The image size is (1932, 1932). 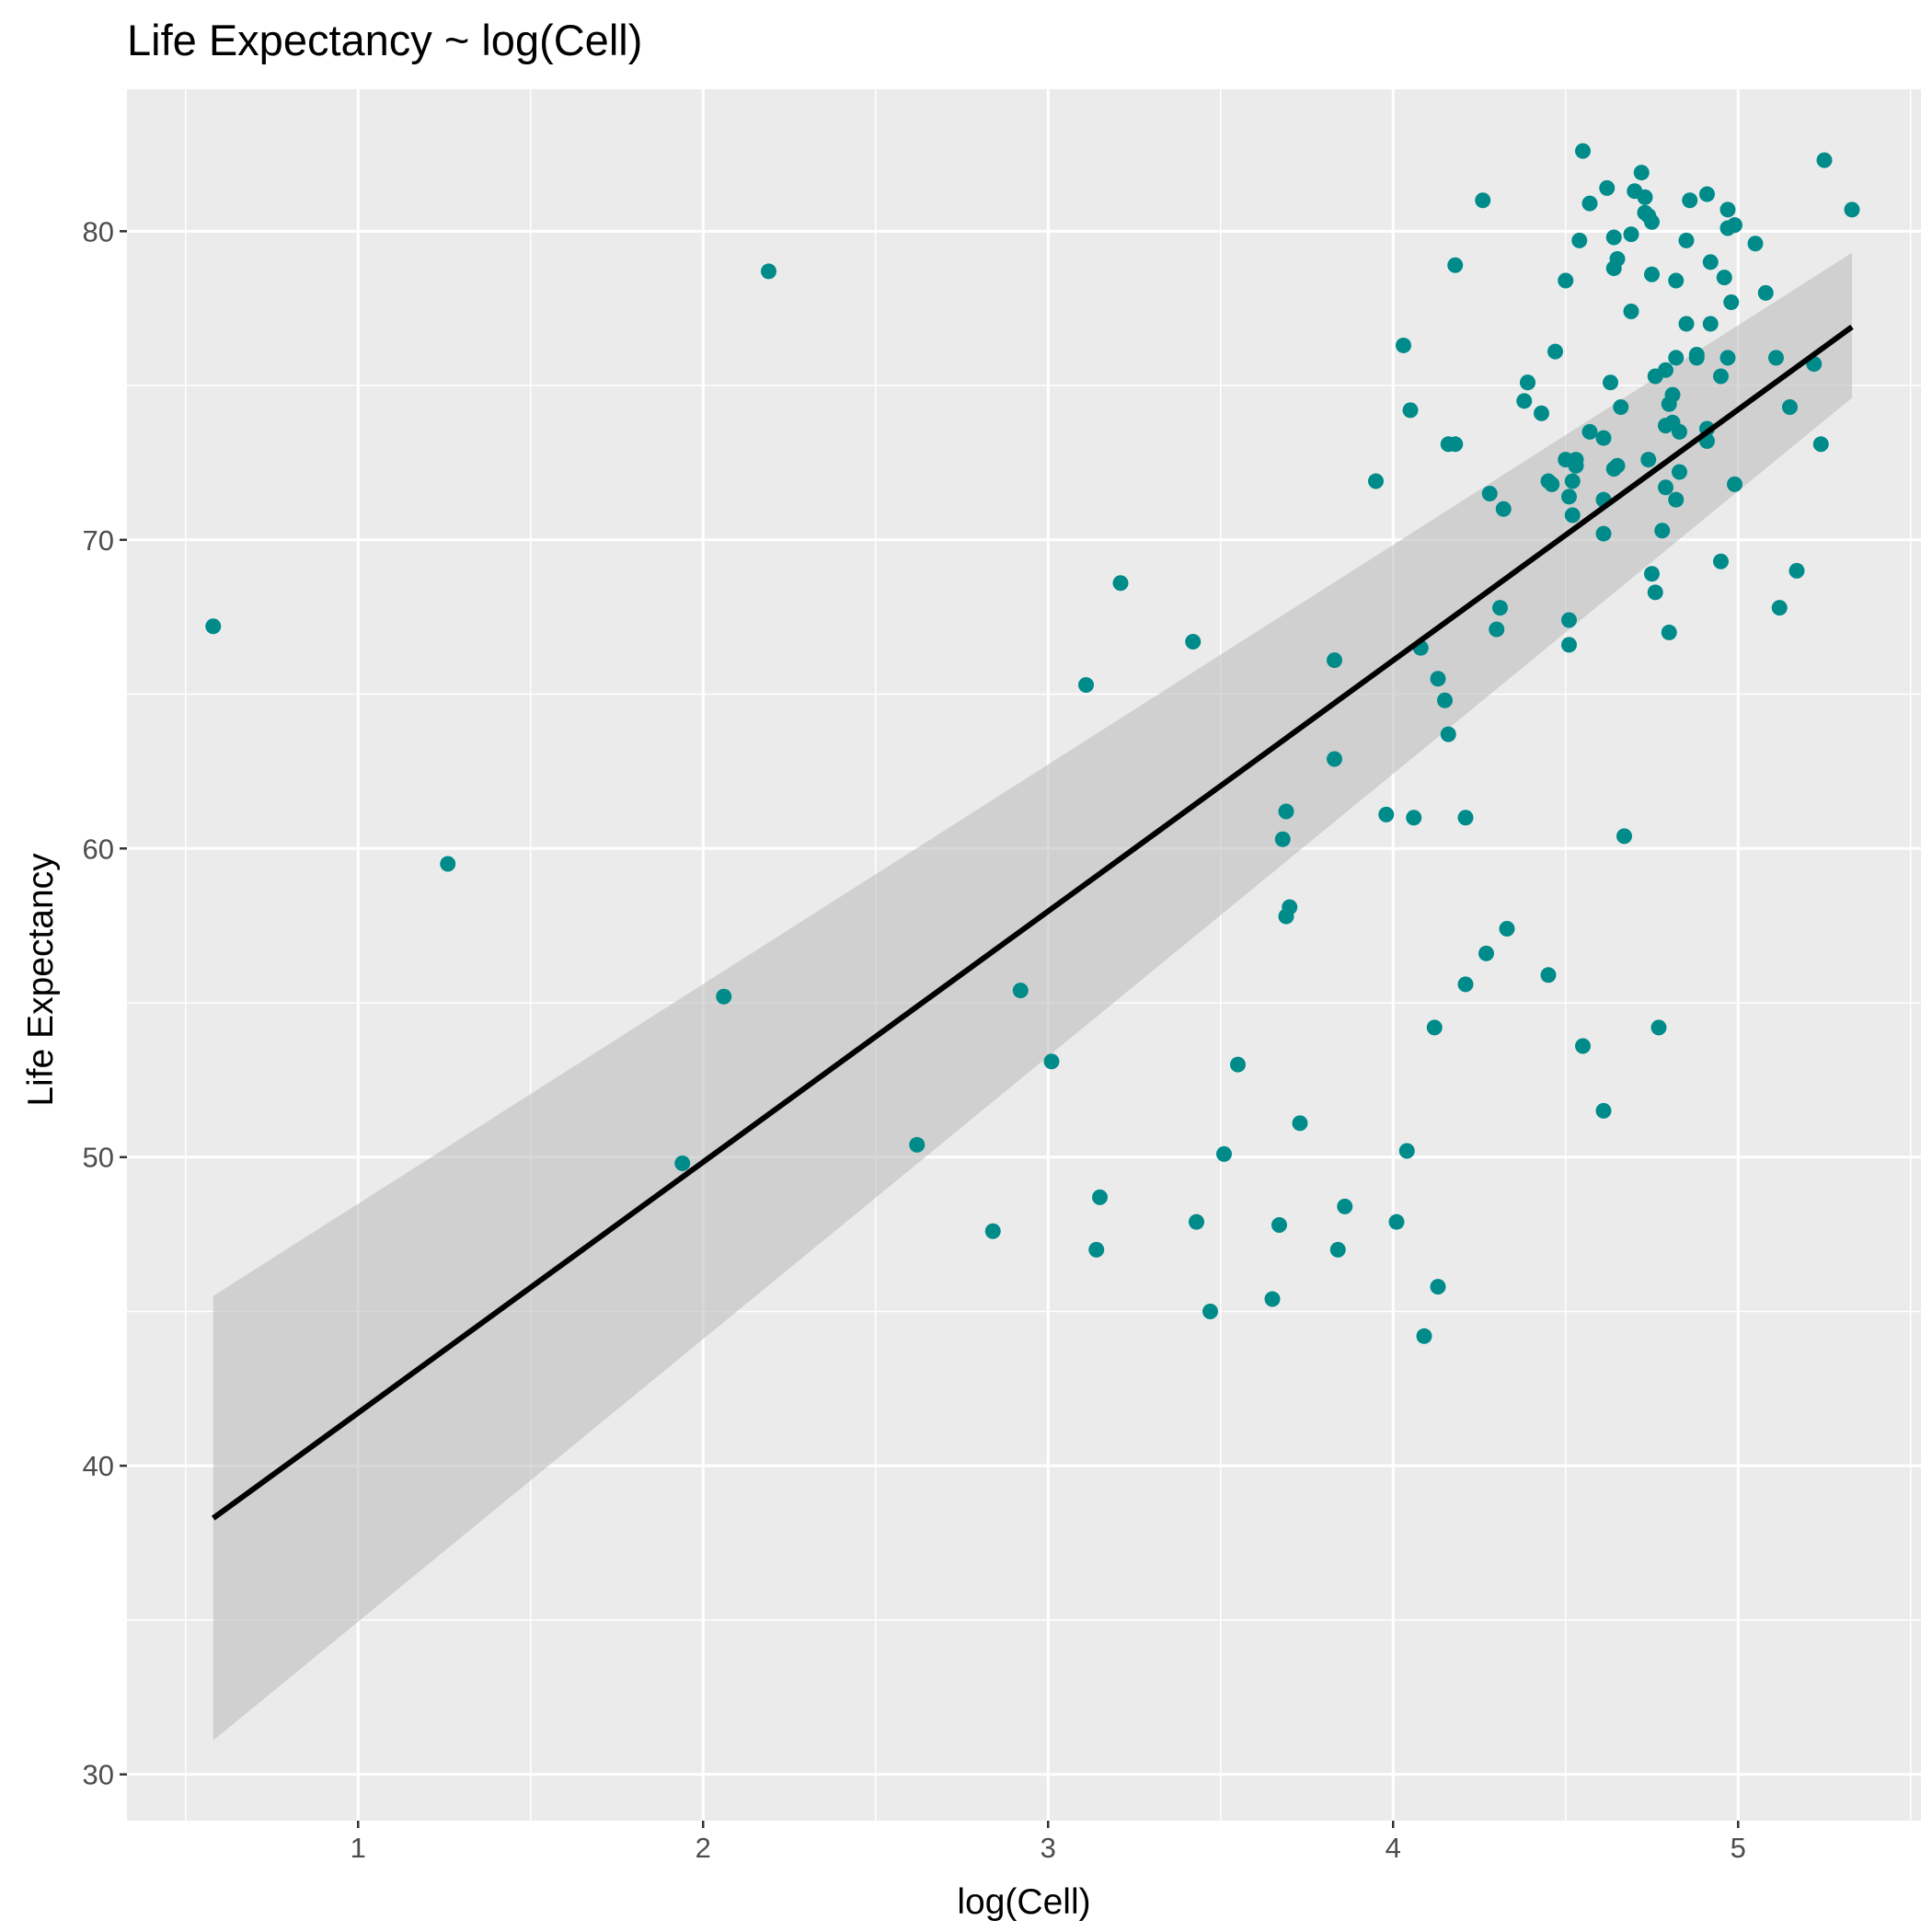 I want to click on x-tick-label: 3, so click(x=1048, y=1848).